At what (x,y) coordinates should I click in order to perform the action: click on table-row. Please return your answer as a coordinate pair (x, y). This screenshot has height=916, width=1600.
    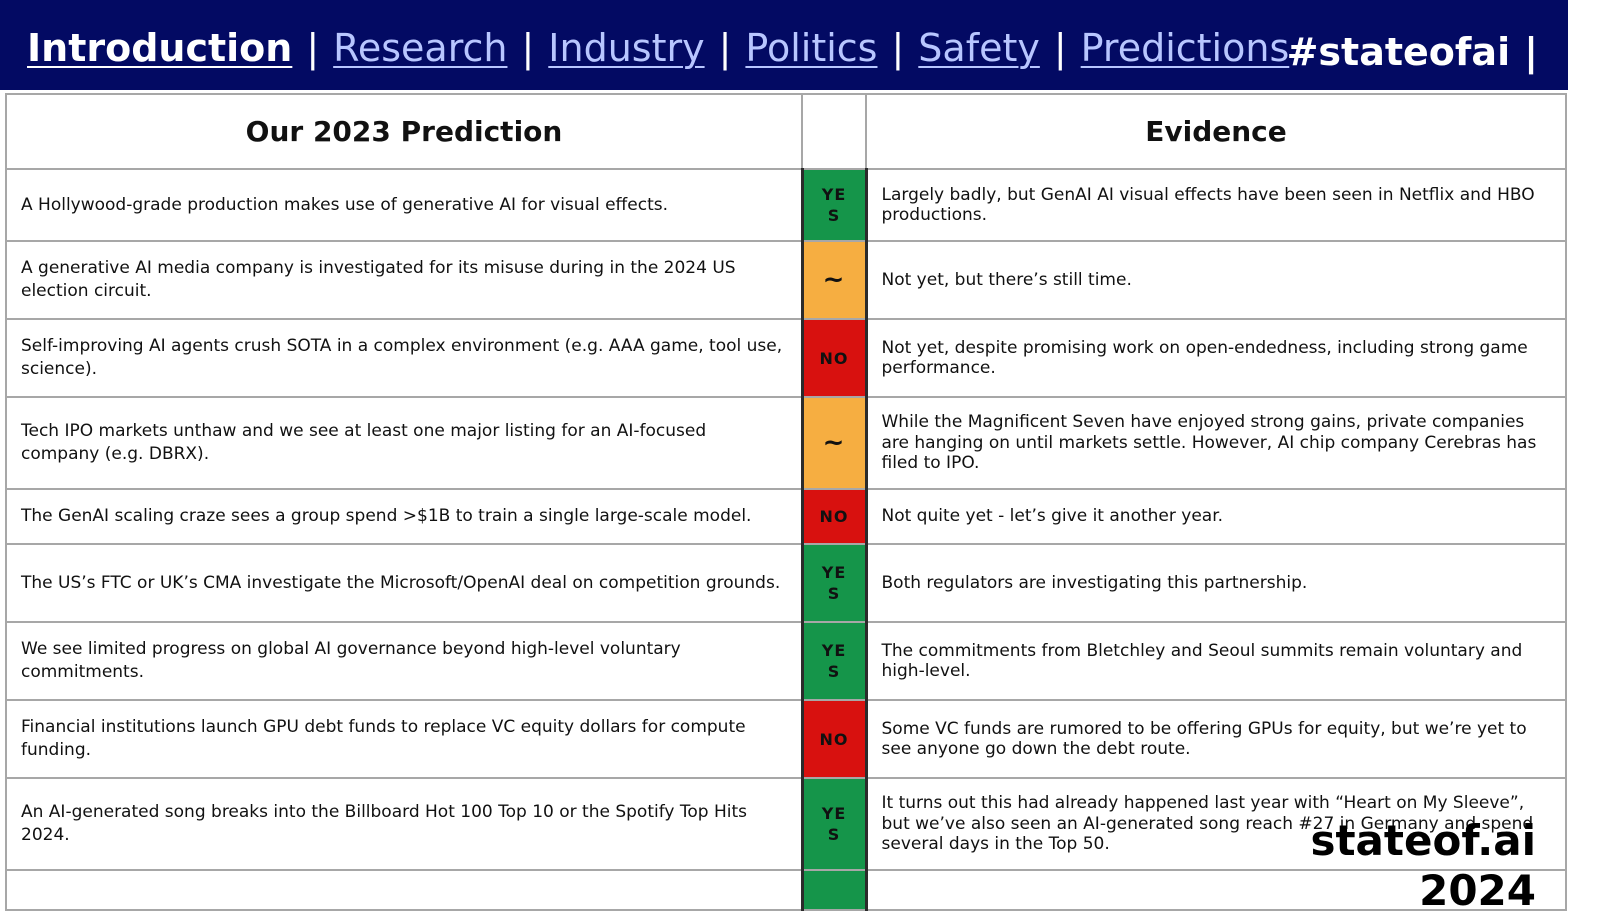
    Looking at the image, I should click on (786, 890).